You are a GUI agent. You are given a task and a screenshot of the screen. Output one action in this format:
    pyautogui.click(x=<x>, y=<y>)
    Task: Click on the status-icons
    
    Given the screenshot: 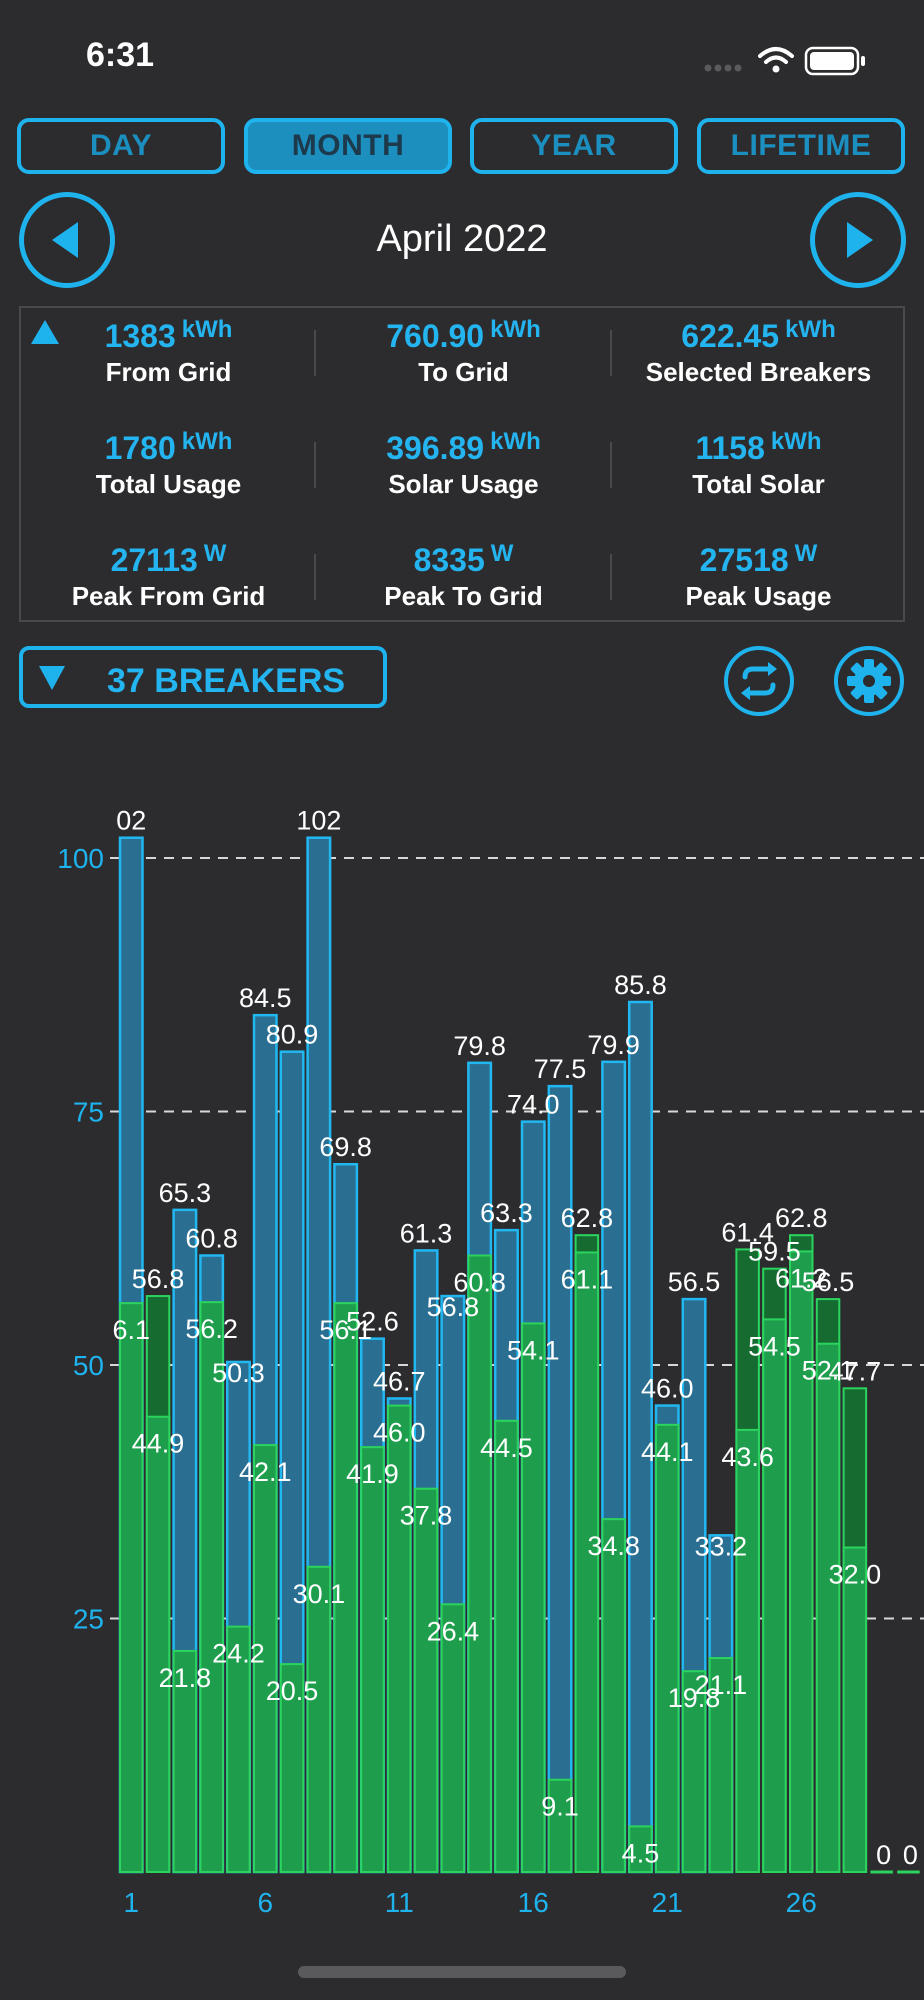 What is the action you would take?
    pyautogui.click(x=784, y=61)
    